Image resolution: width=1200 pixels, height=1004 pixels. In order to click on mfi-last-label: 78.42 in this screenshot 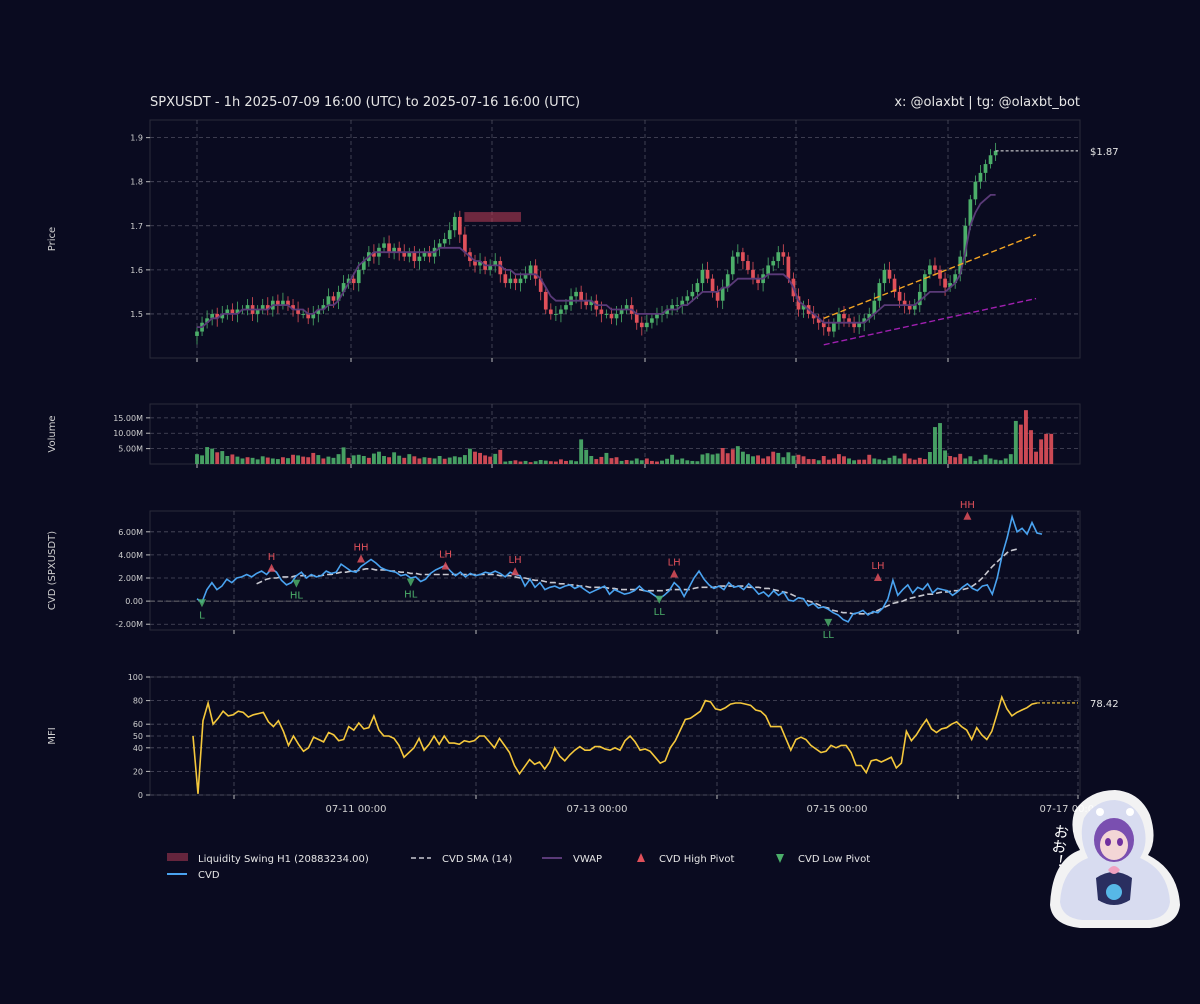, I will do `click(1104, 704)`.